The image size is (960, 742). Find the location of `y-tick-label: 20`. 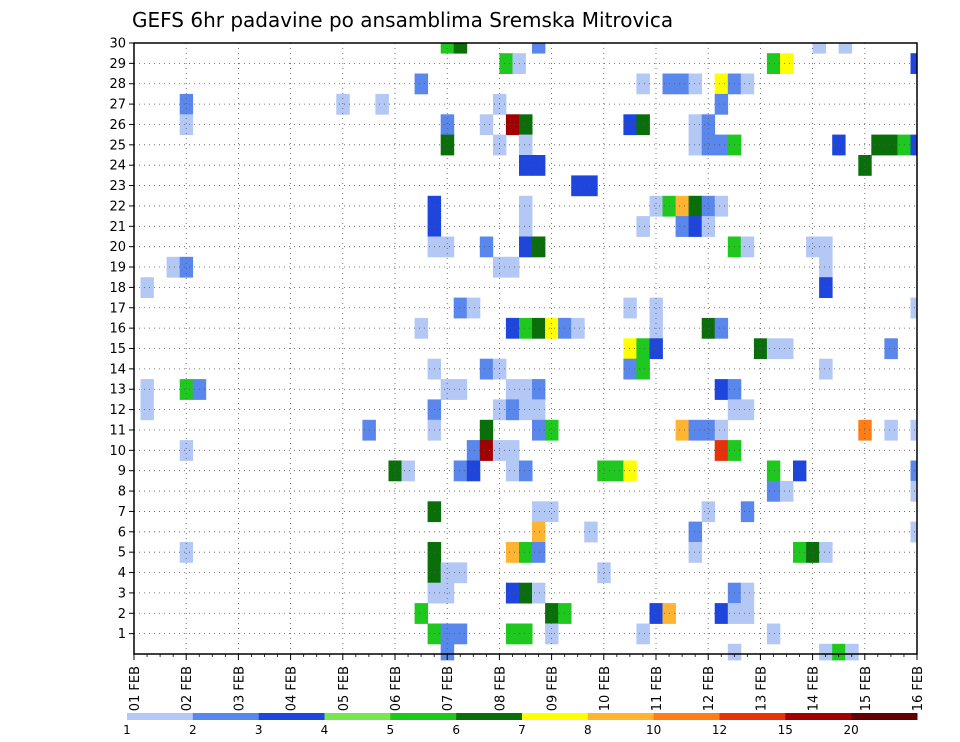

y-tick-label: 20 is located at coordinates (117, 247).